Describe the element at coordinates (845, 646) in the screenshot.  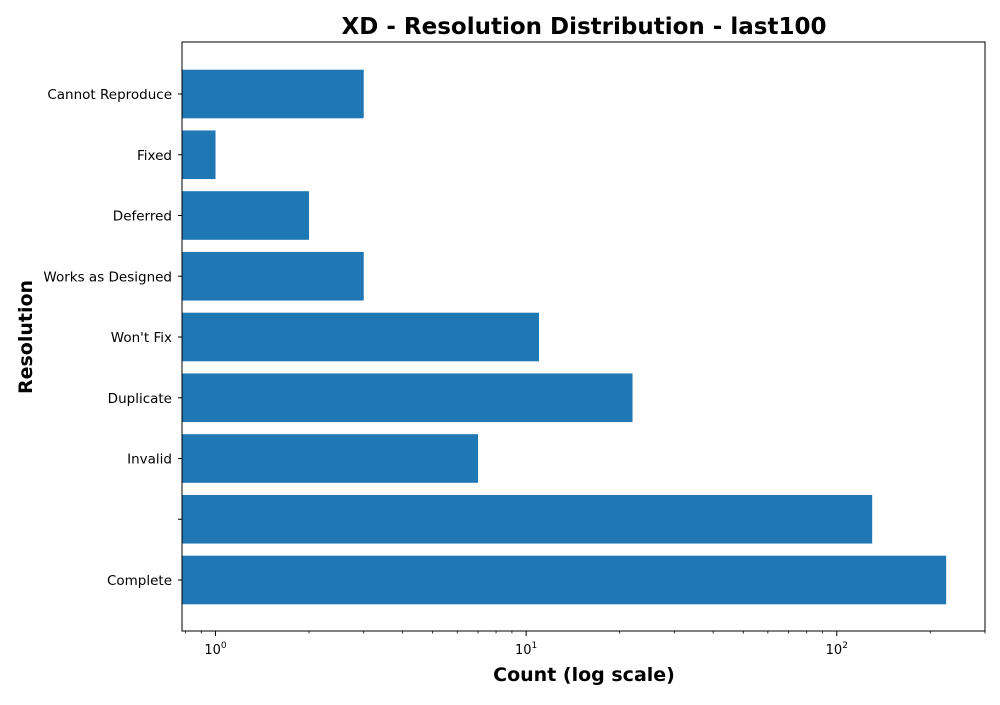
I see `x-tick-exp-2: 2` at that location.